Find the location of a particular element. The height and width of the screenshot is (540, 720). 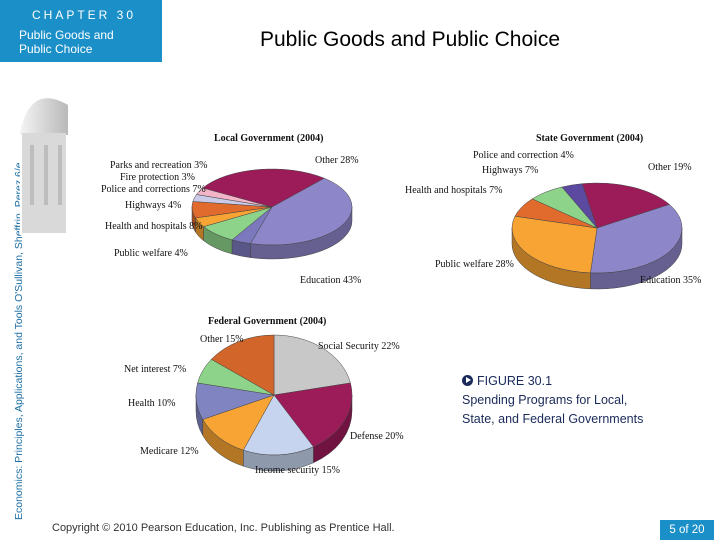

pie-slice-parks-and-recreation is located at coordinates (234, 197).